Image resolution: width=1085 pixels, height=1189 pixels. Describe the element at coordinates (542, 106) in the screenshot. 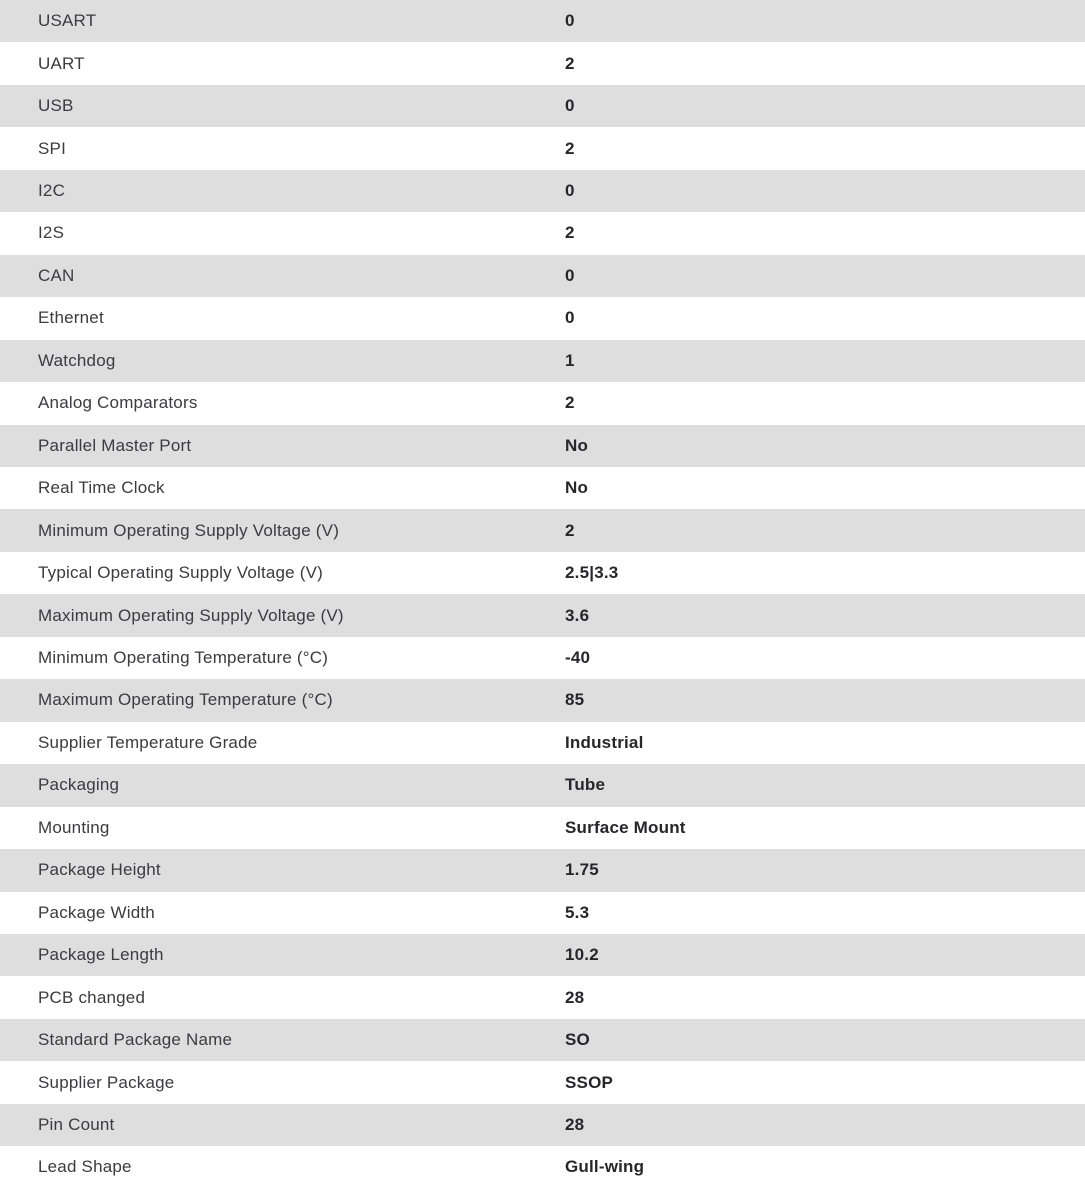

I see `spec-row-usb: USB 0` at that location.